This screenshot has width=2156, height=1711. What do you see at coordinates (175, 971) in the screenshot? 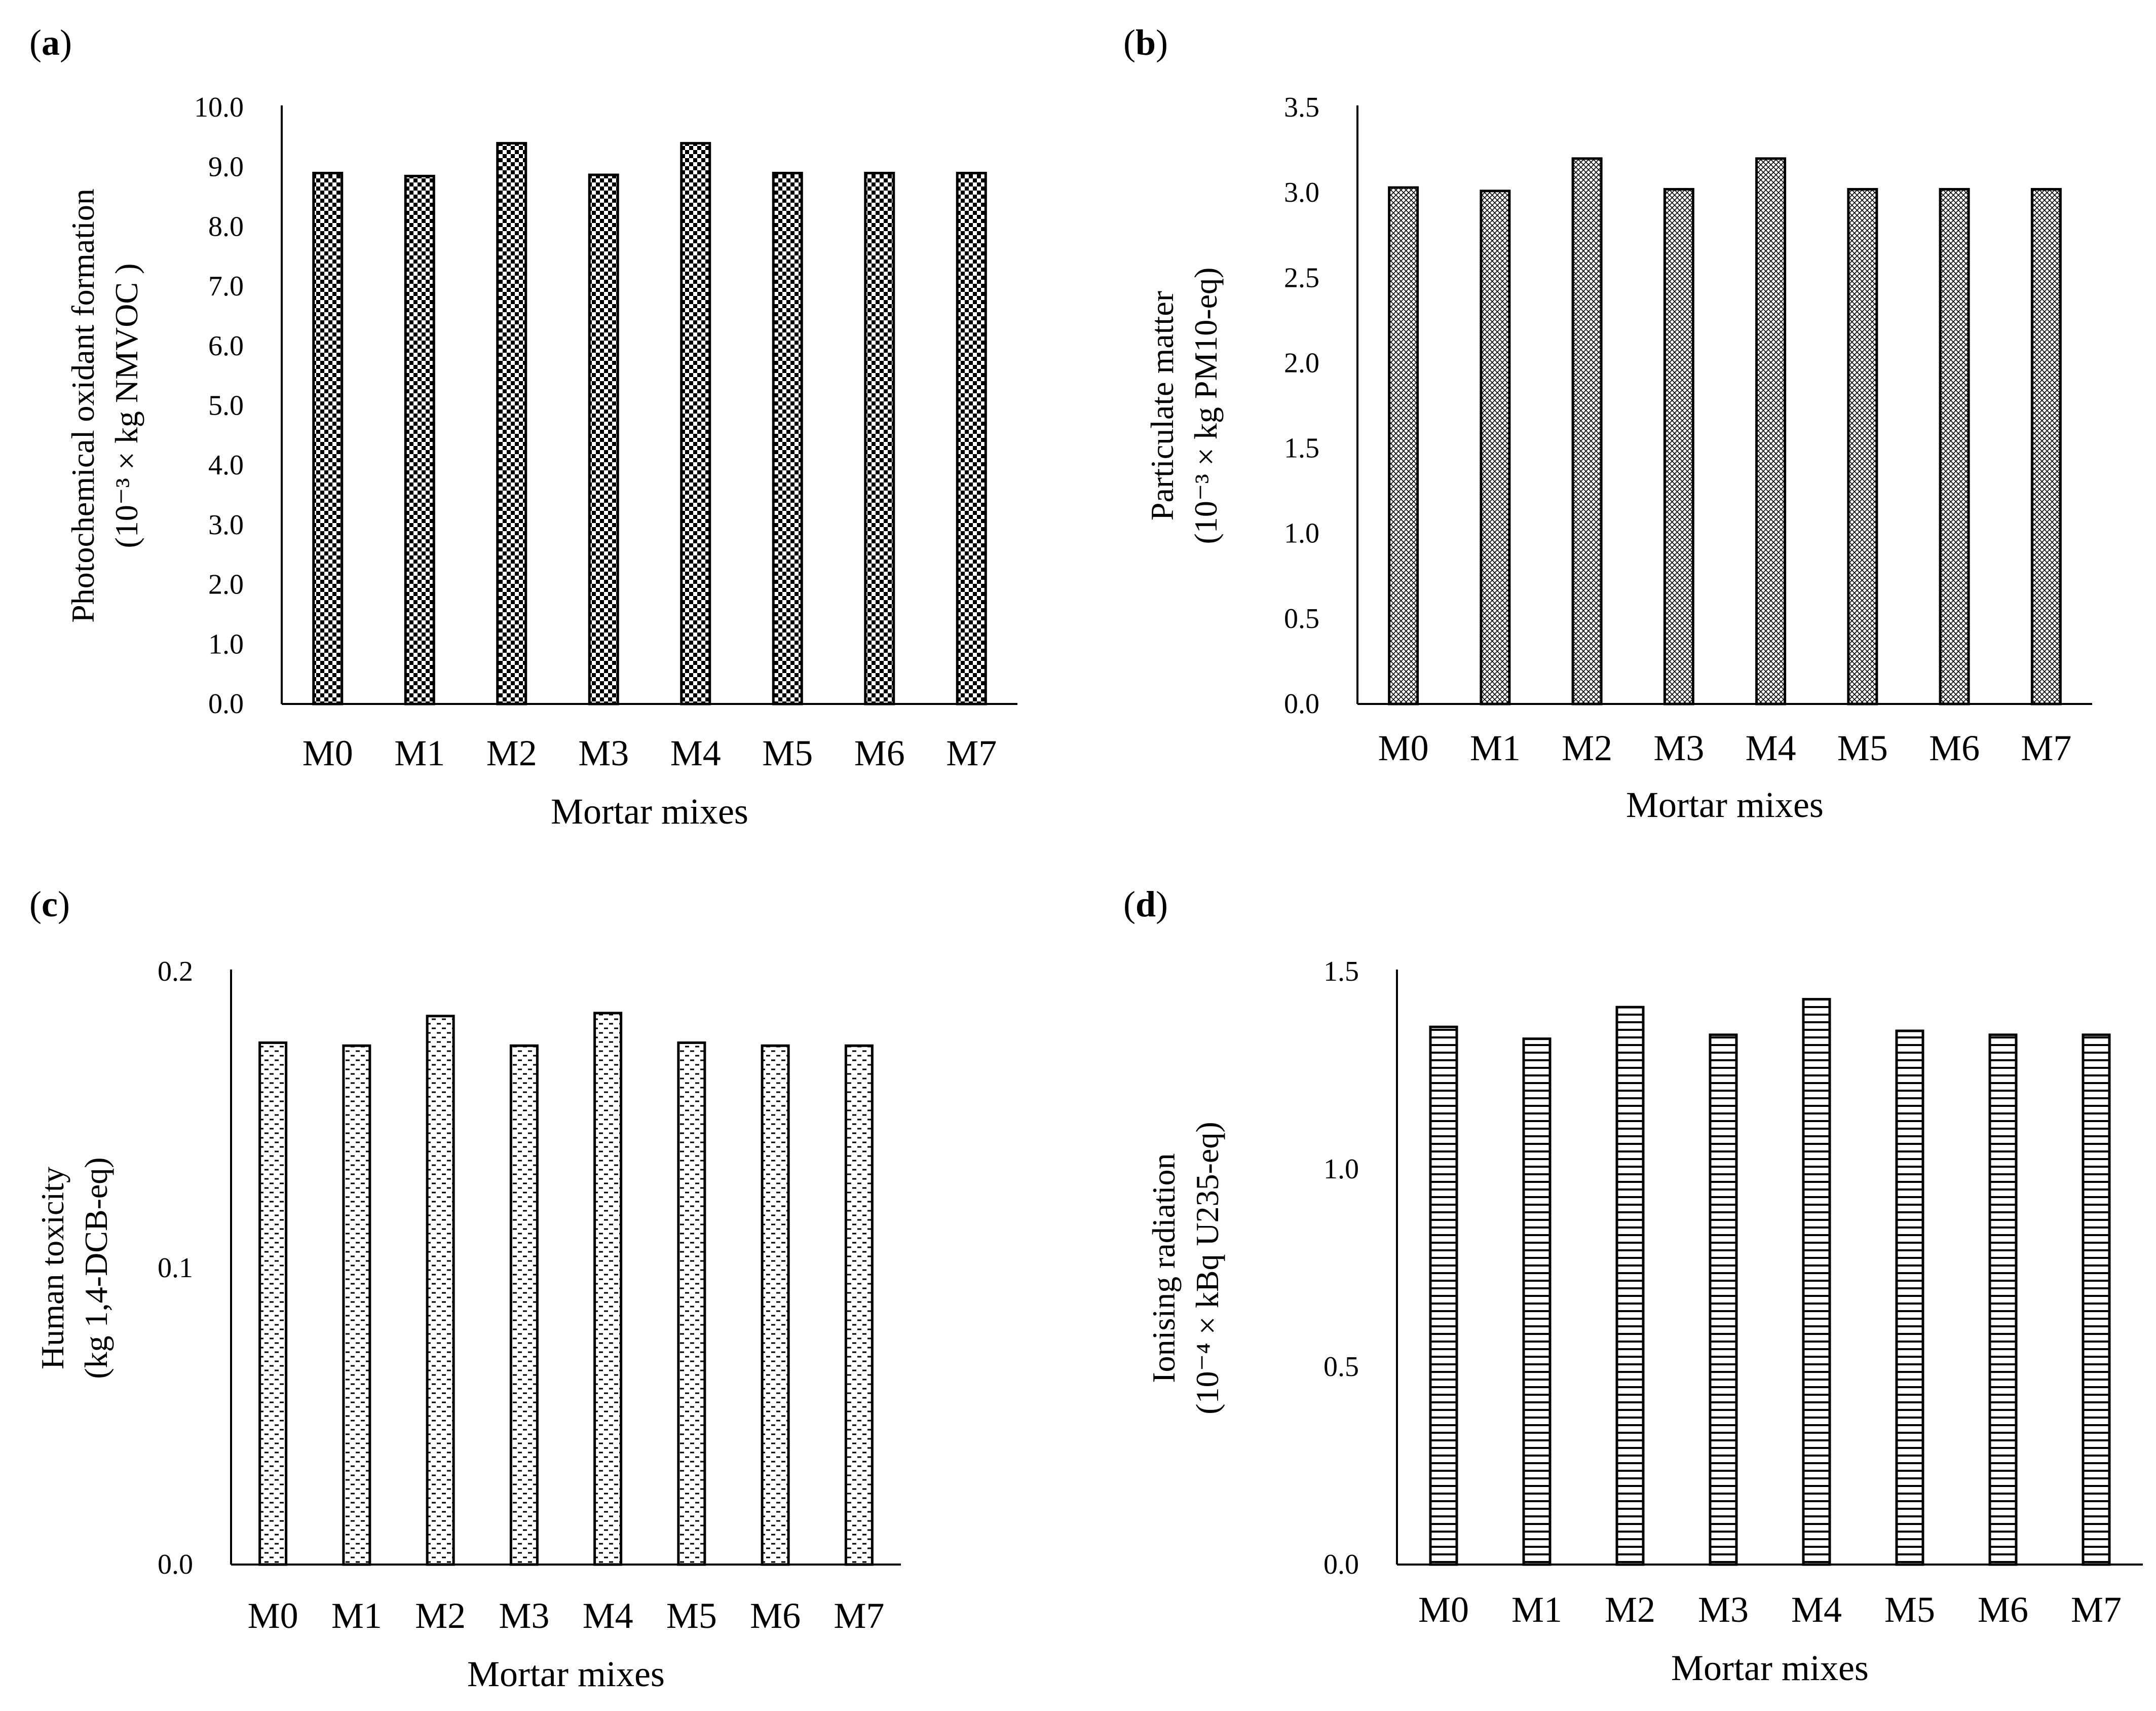
I see `y-tick-label: 0.2` at bounding box center [175, 971].